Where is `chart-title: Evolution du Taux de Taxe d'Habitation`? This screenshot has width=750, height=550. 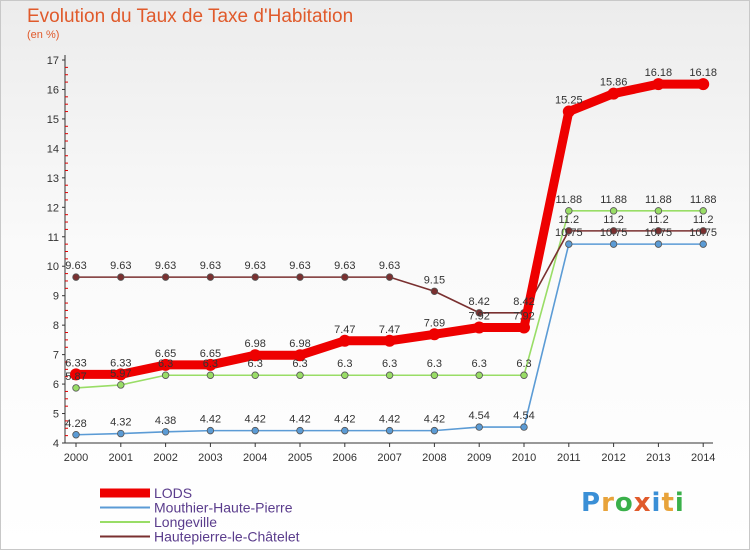
chart-title: Evolution du Taux de Taxe d'Habitation is located at coordinates (190, 16).